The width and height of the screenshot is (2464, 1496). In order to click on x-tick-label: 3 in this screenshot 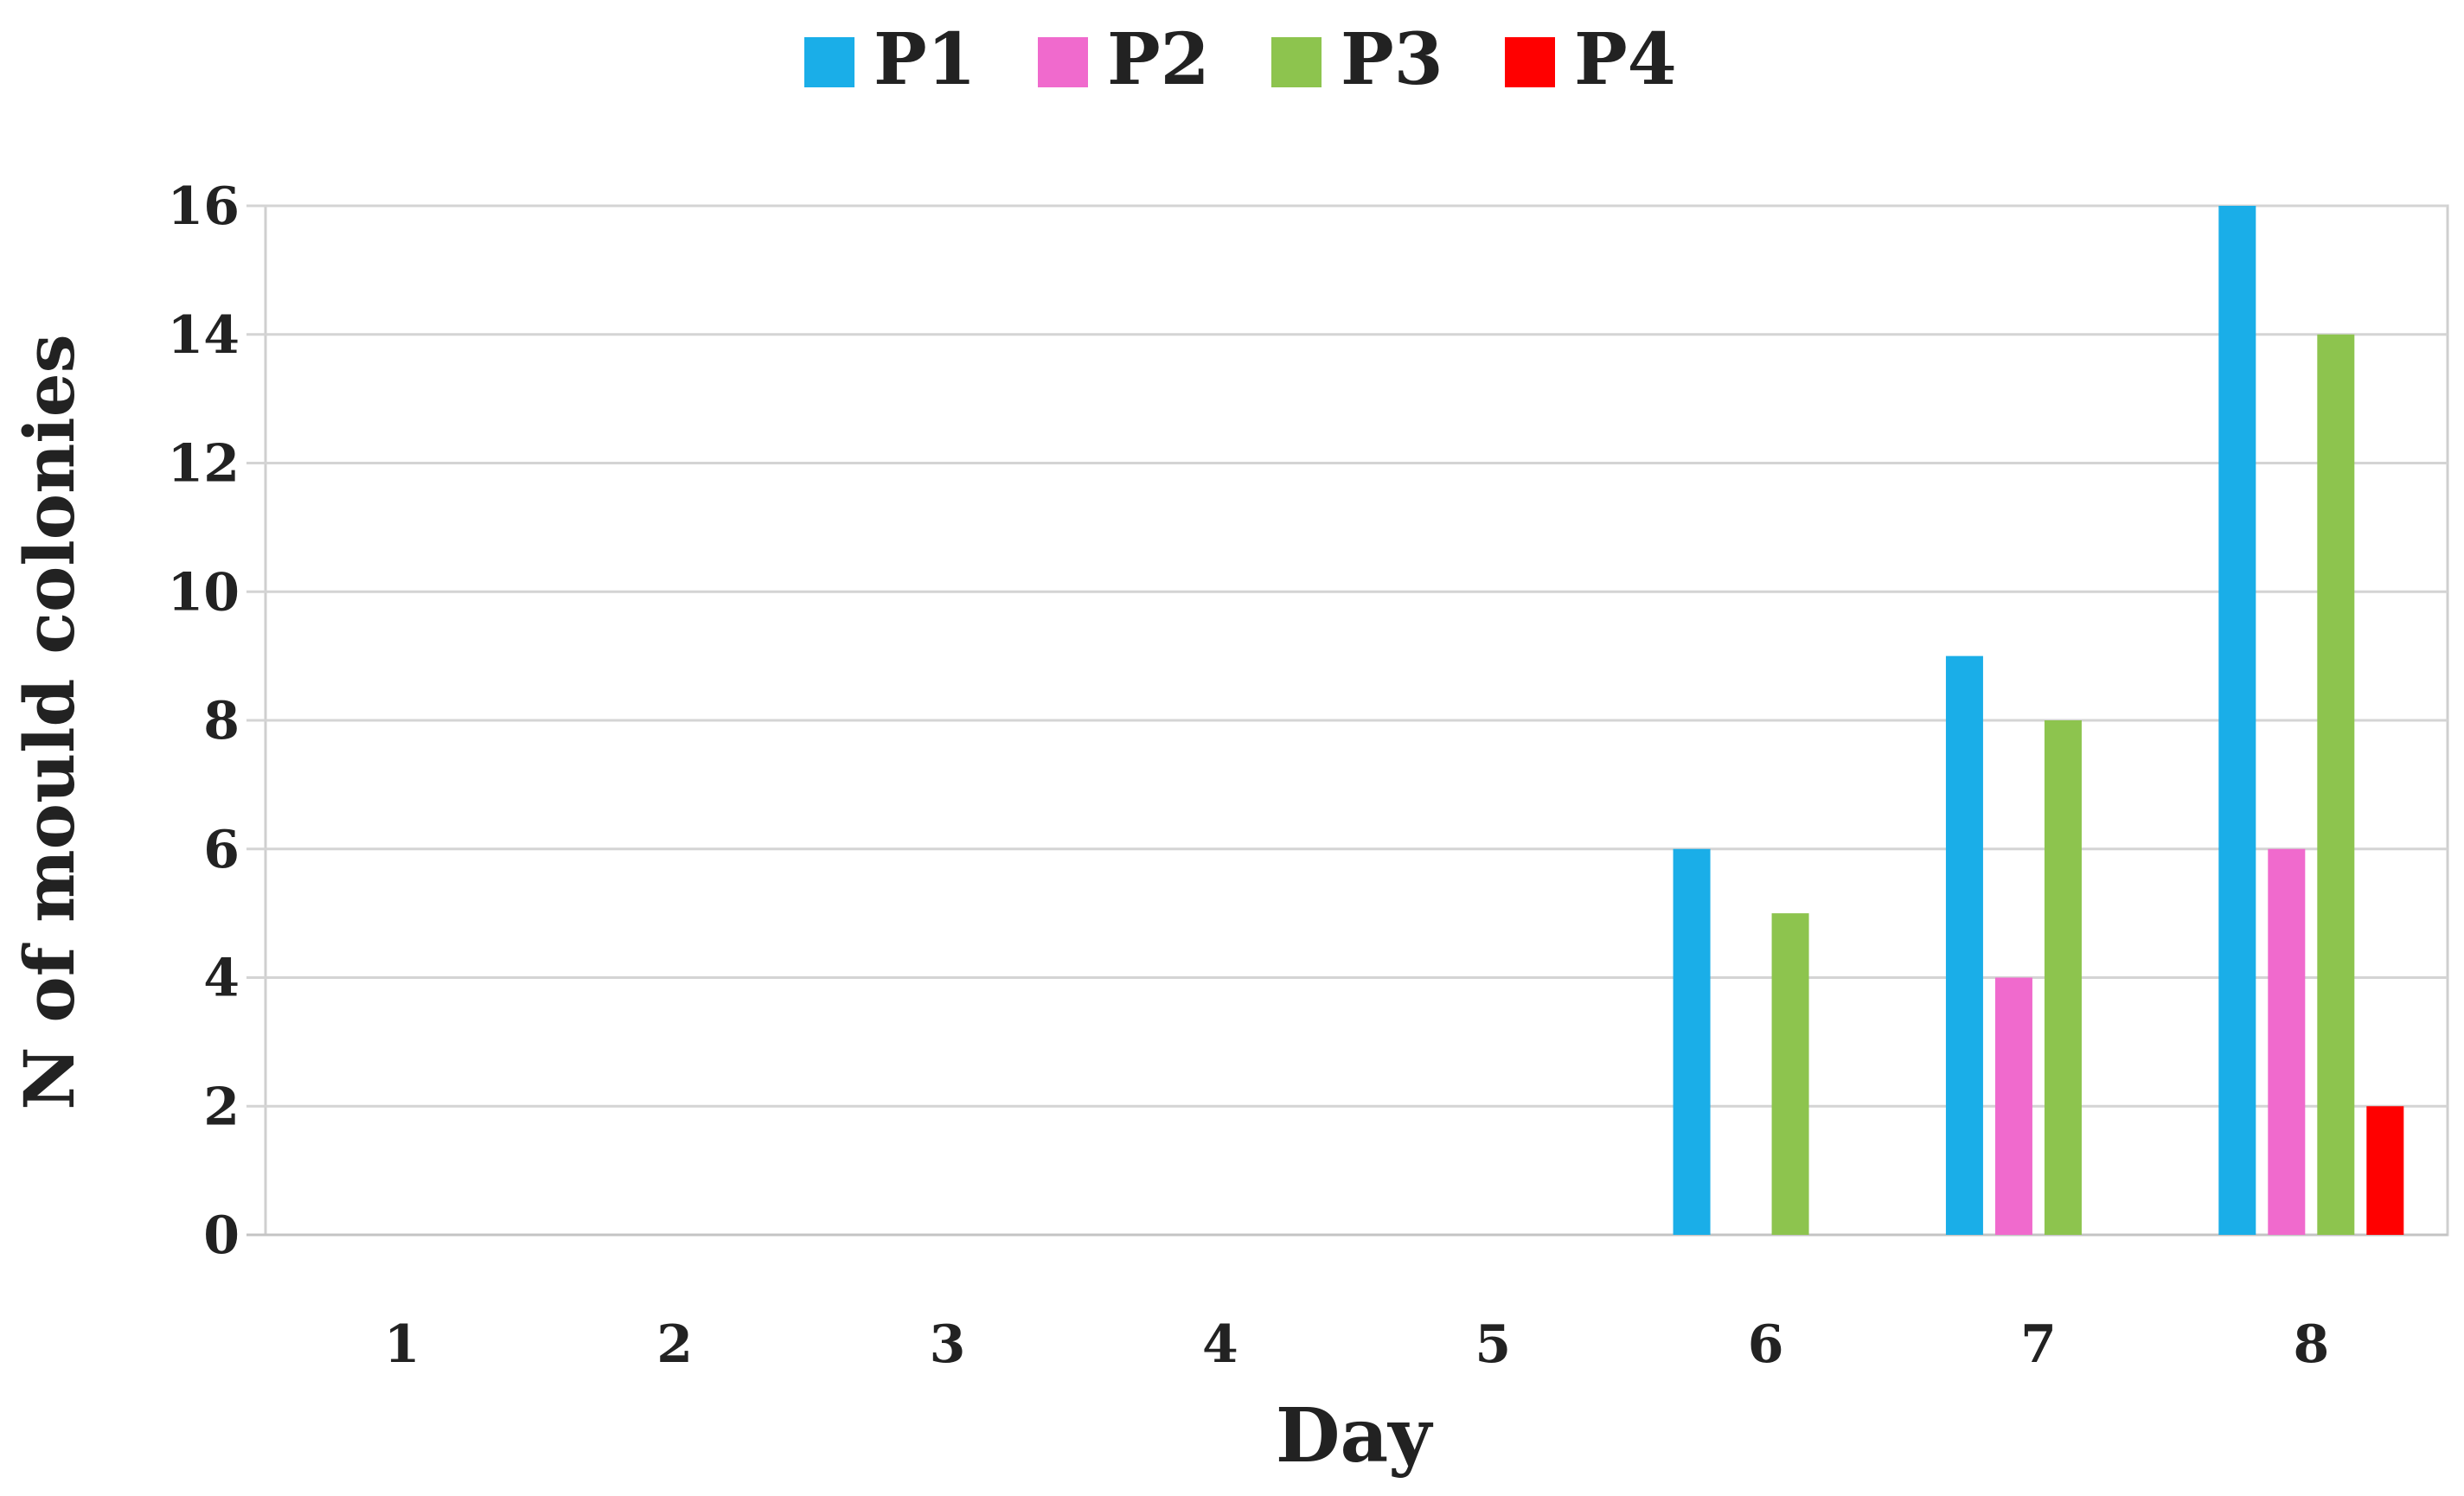, I will do `click(948, 1344)`.